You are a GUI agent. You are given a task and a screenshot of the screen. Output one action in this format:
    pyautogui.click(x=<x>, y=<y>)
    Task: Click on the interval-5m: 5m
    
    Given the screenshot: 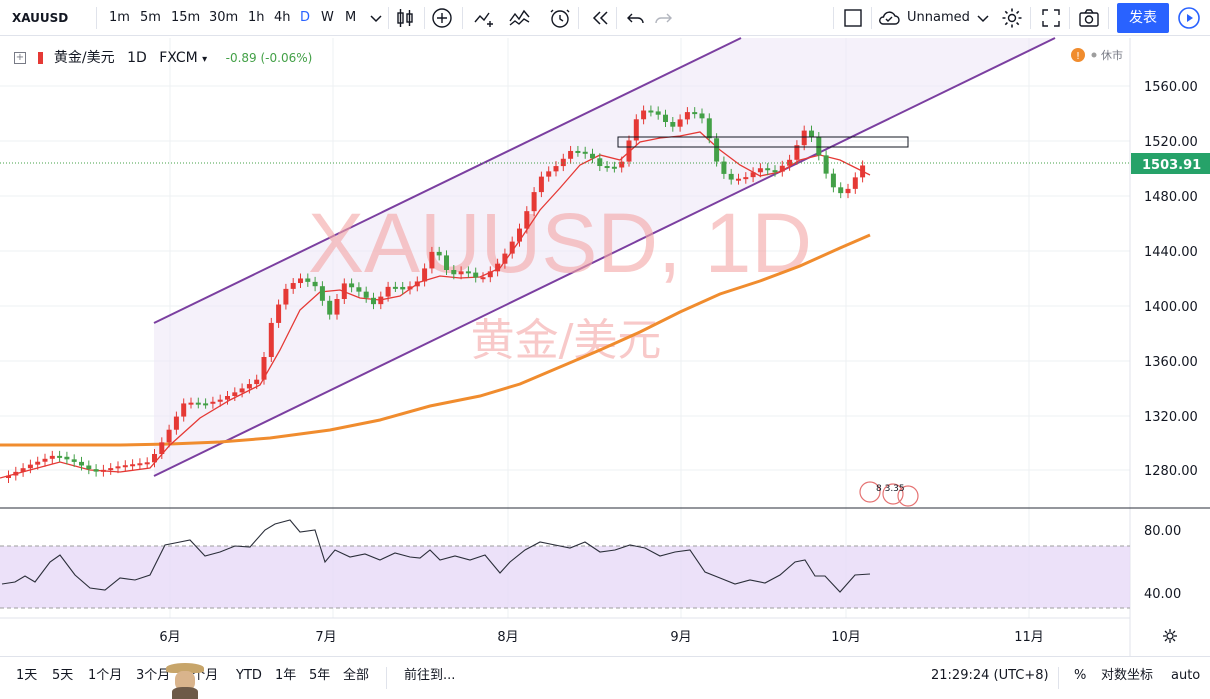 What is the action you would take?
    pyautogui.click(x=150, y=17)
    